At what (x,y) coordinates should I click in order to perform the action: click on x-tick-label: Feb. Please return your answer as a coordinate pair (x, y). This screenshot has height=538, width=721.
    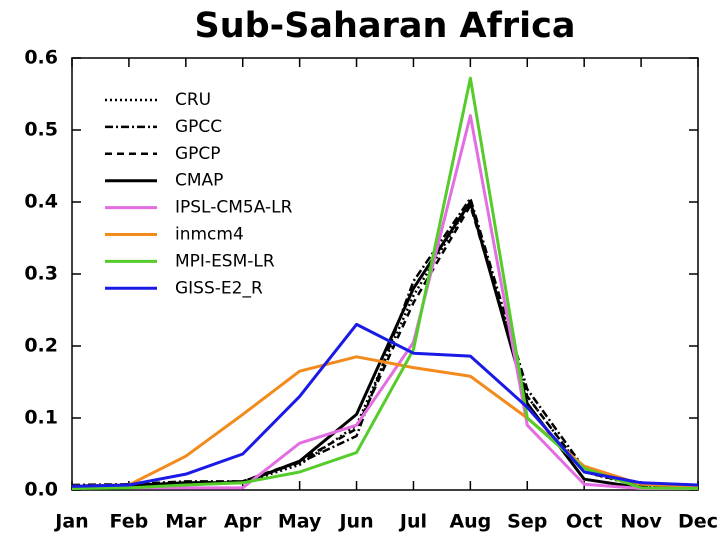
    Looking at the image, I should click on (129, 522).